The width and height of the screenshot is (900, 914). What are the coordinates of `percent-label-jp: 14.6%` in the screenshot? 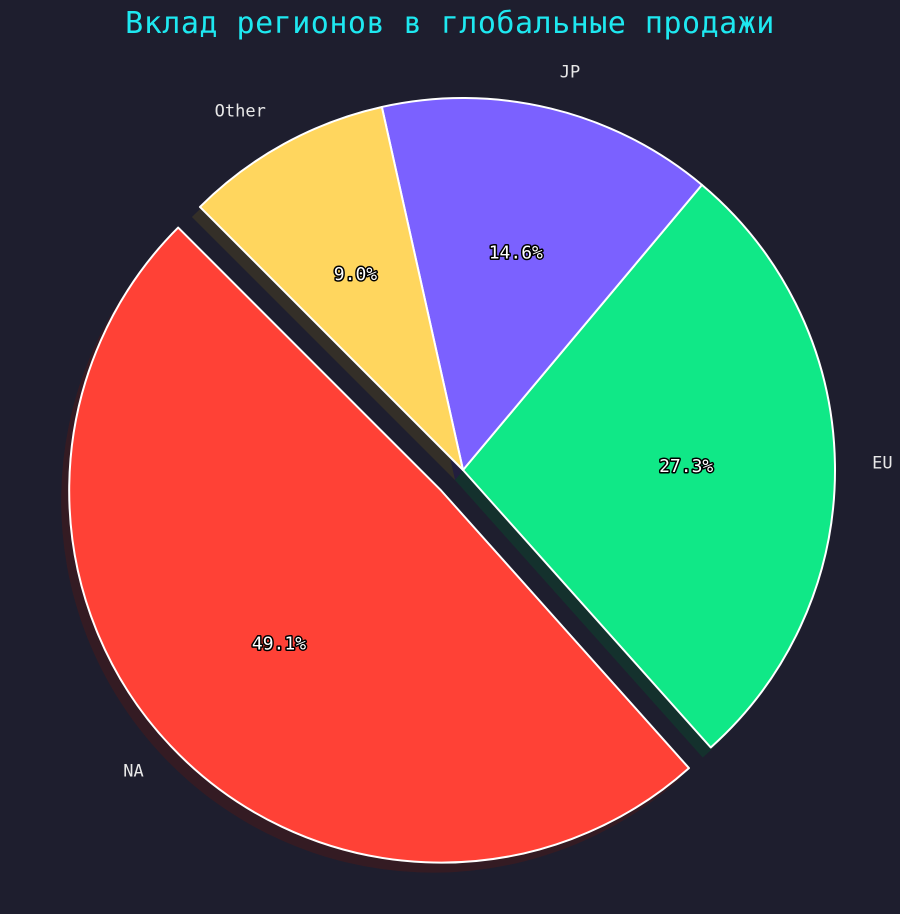 It's located at (516, 253).